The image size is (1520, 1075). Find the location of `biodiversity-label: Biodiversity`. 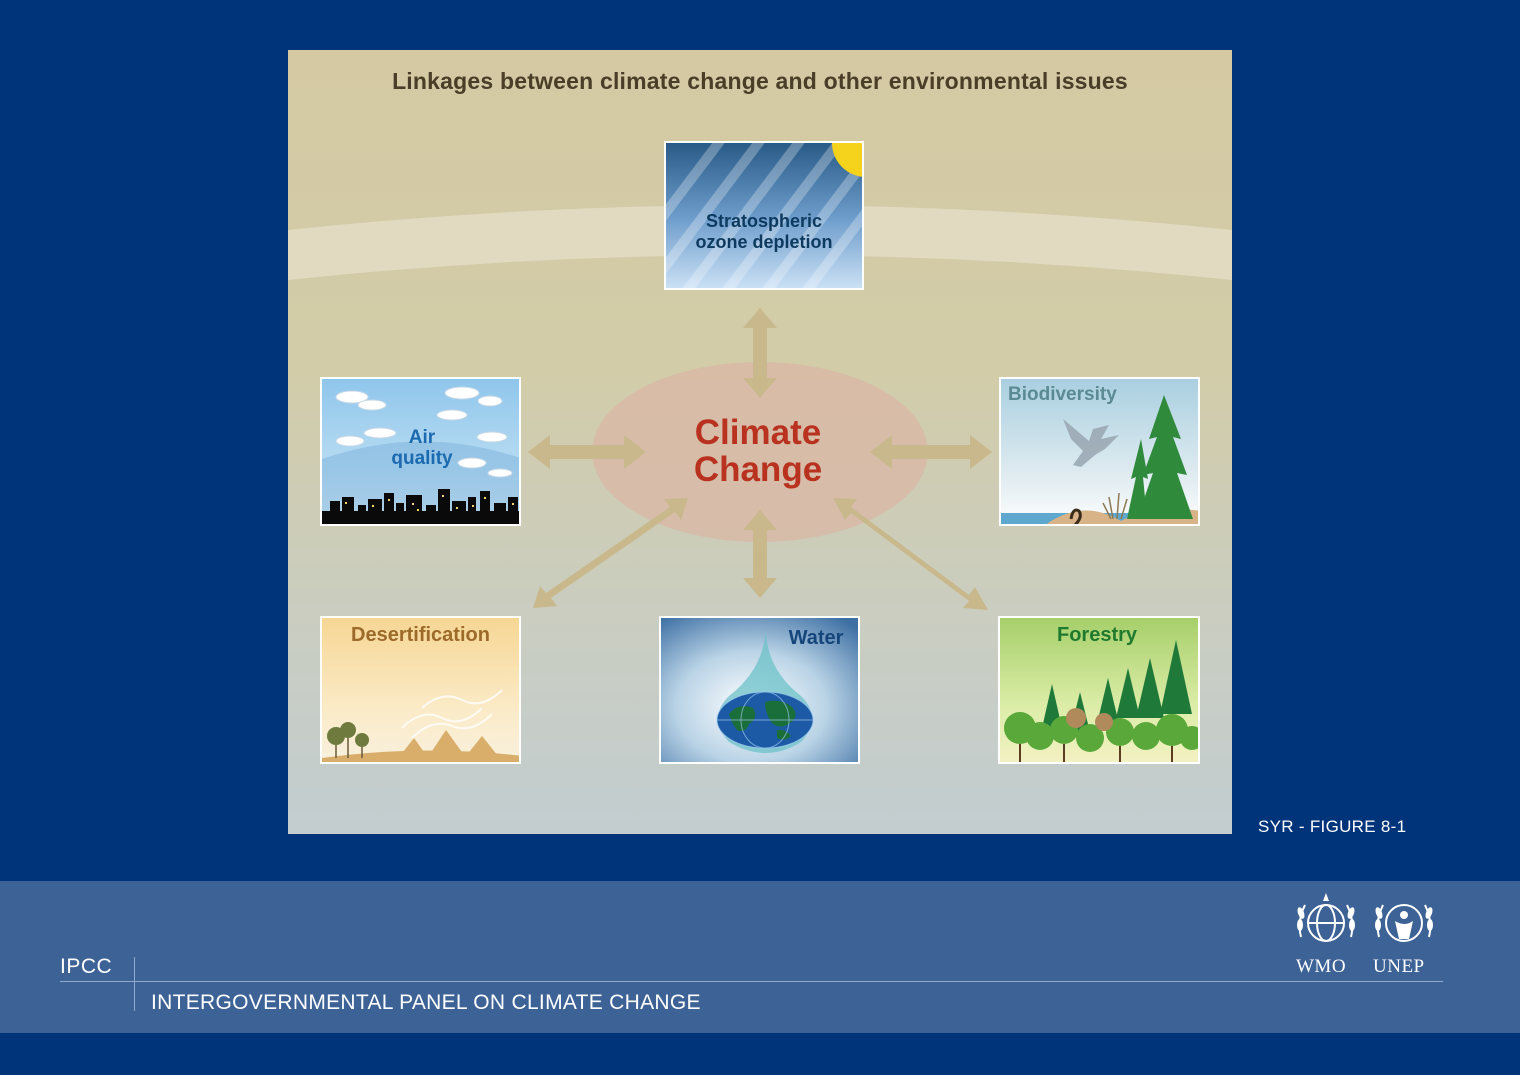

biodiversity-label: Biodiversity is located at coordinates (1062, 394).